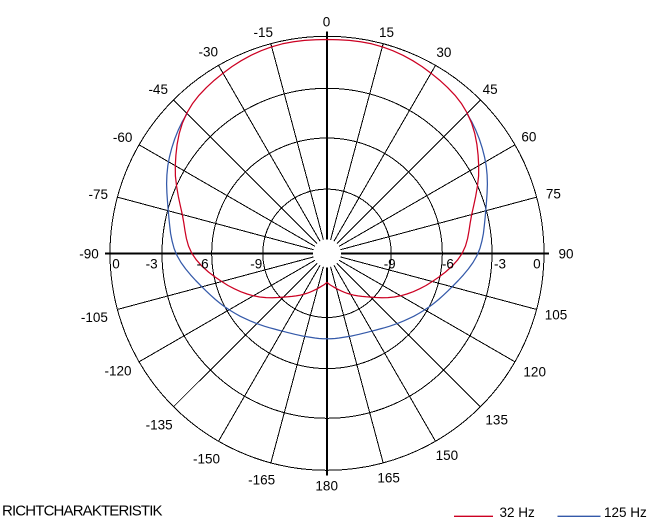 The image size is (653, 527). Describe the element at coordinates (117, 371) in the screenshot. I see `svg-text: -120` at that location.